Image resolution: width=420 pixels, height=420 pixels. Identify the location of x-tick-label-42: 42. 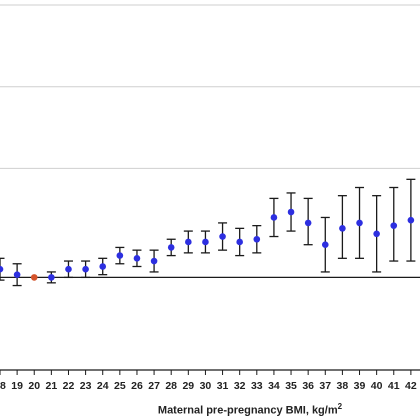
(411, 386).